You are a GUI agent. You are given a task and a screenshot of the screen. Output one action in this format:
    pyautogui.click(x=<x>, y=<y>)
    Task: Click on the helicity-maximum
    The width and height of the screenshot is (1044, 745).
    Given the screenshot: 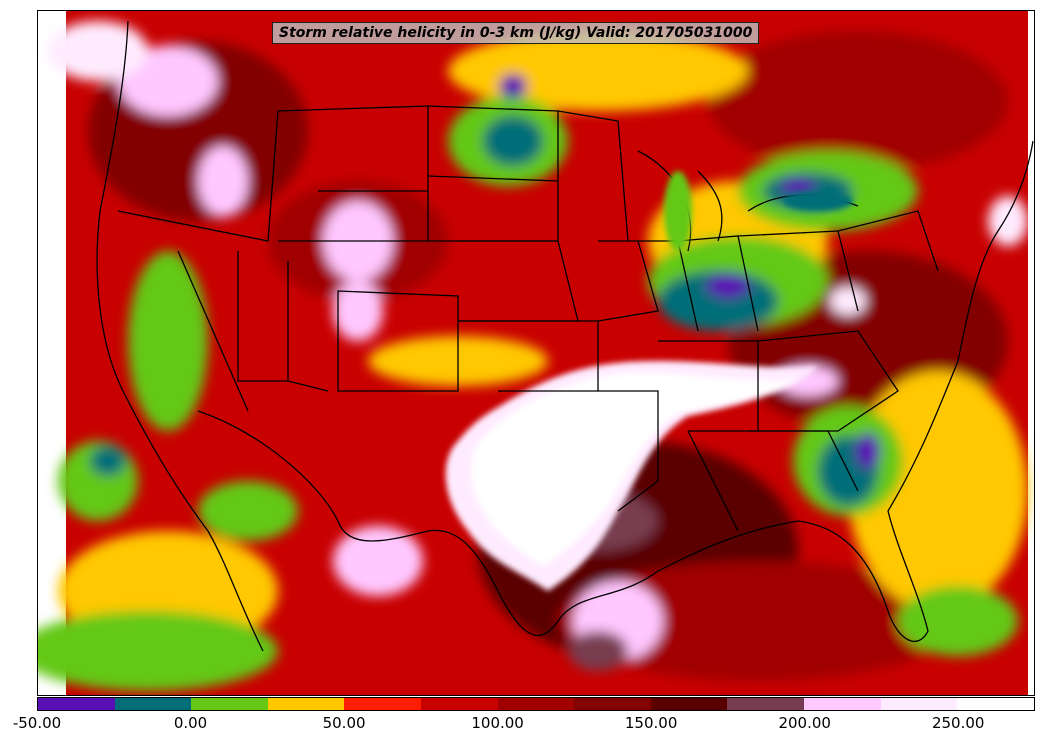 What is the action you would take?
    pyautogui.click(x=631, y=476)
    